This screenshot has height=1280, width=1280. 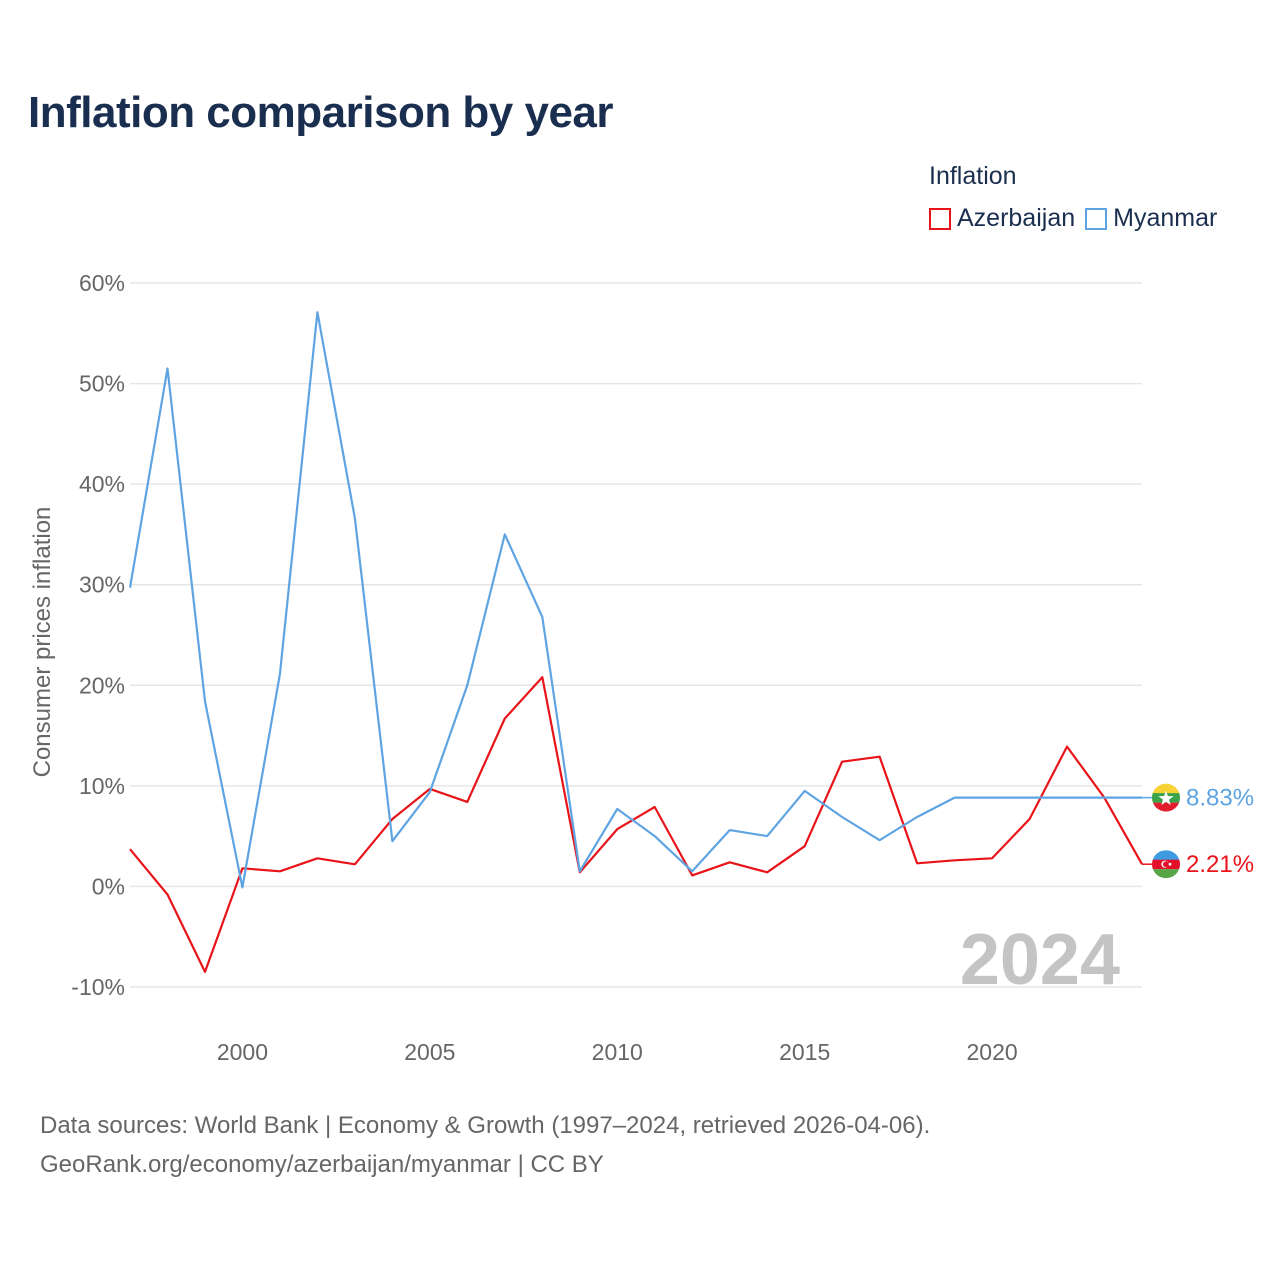 I want to click on legend-label-azerbaijan: Azerbaijan, so click(x=1016, y=218).